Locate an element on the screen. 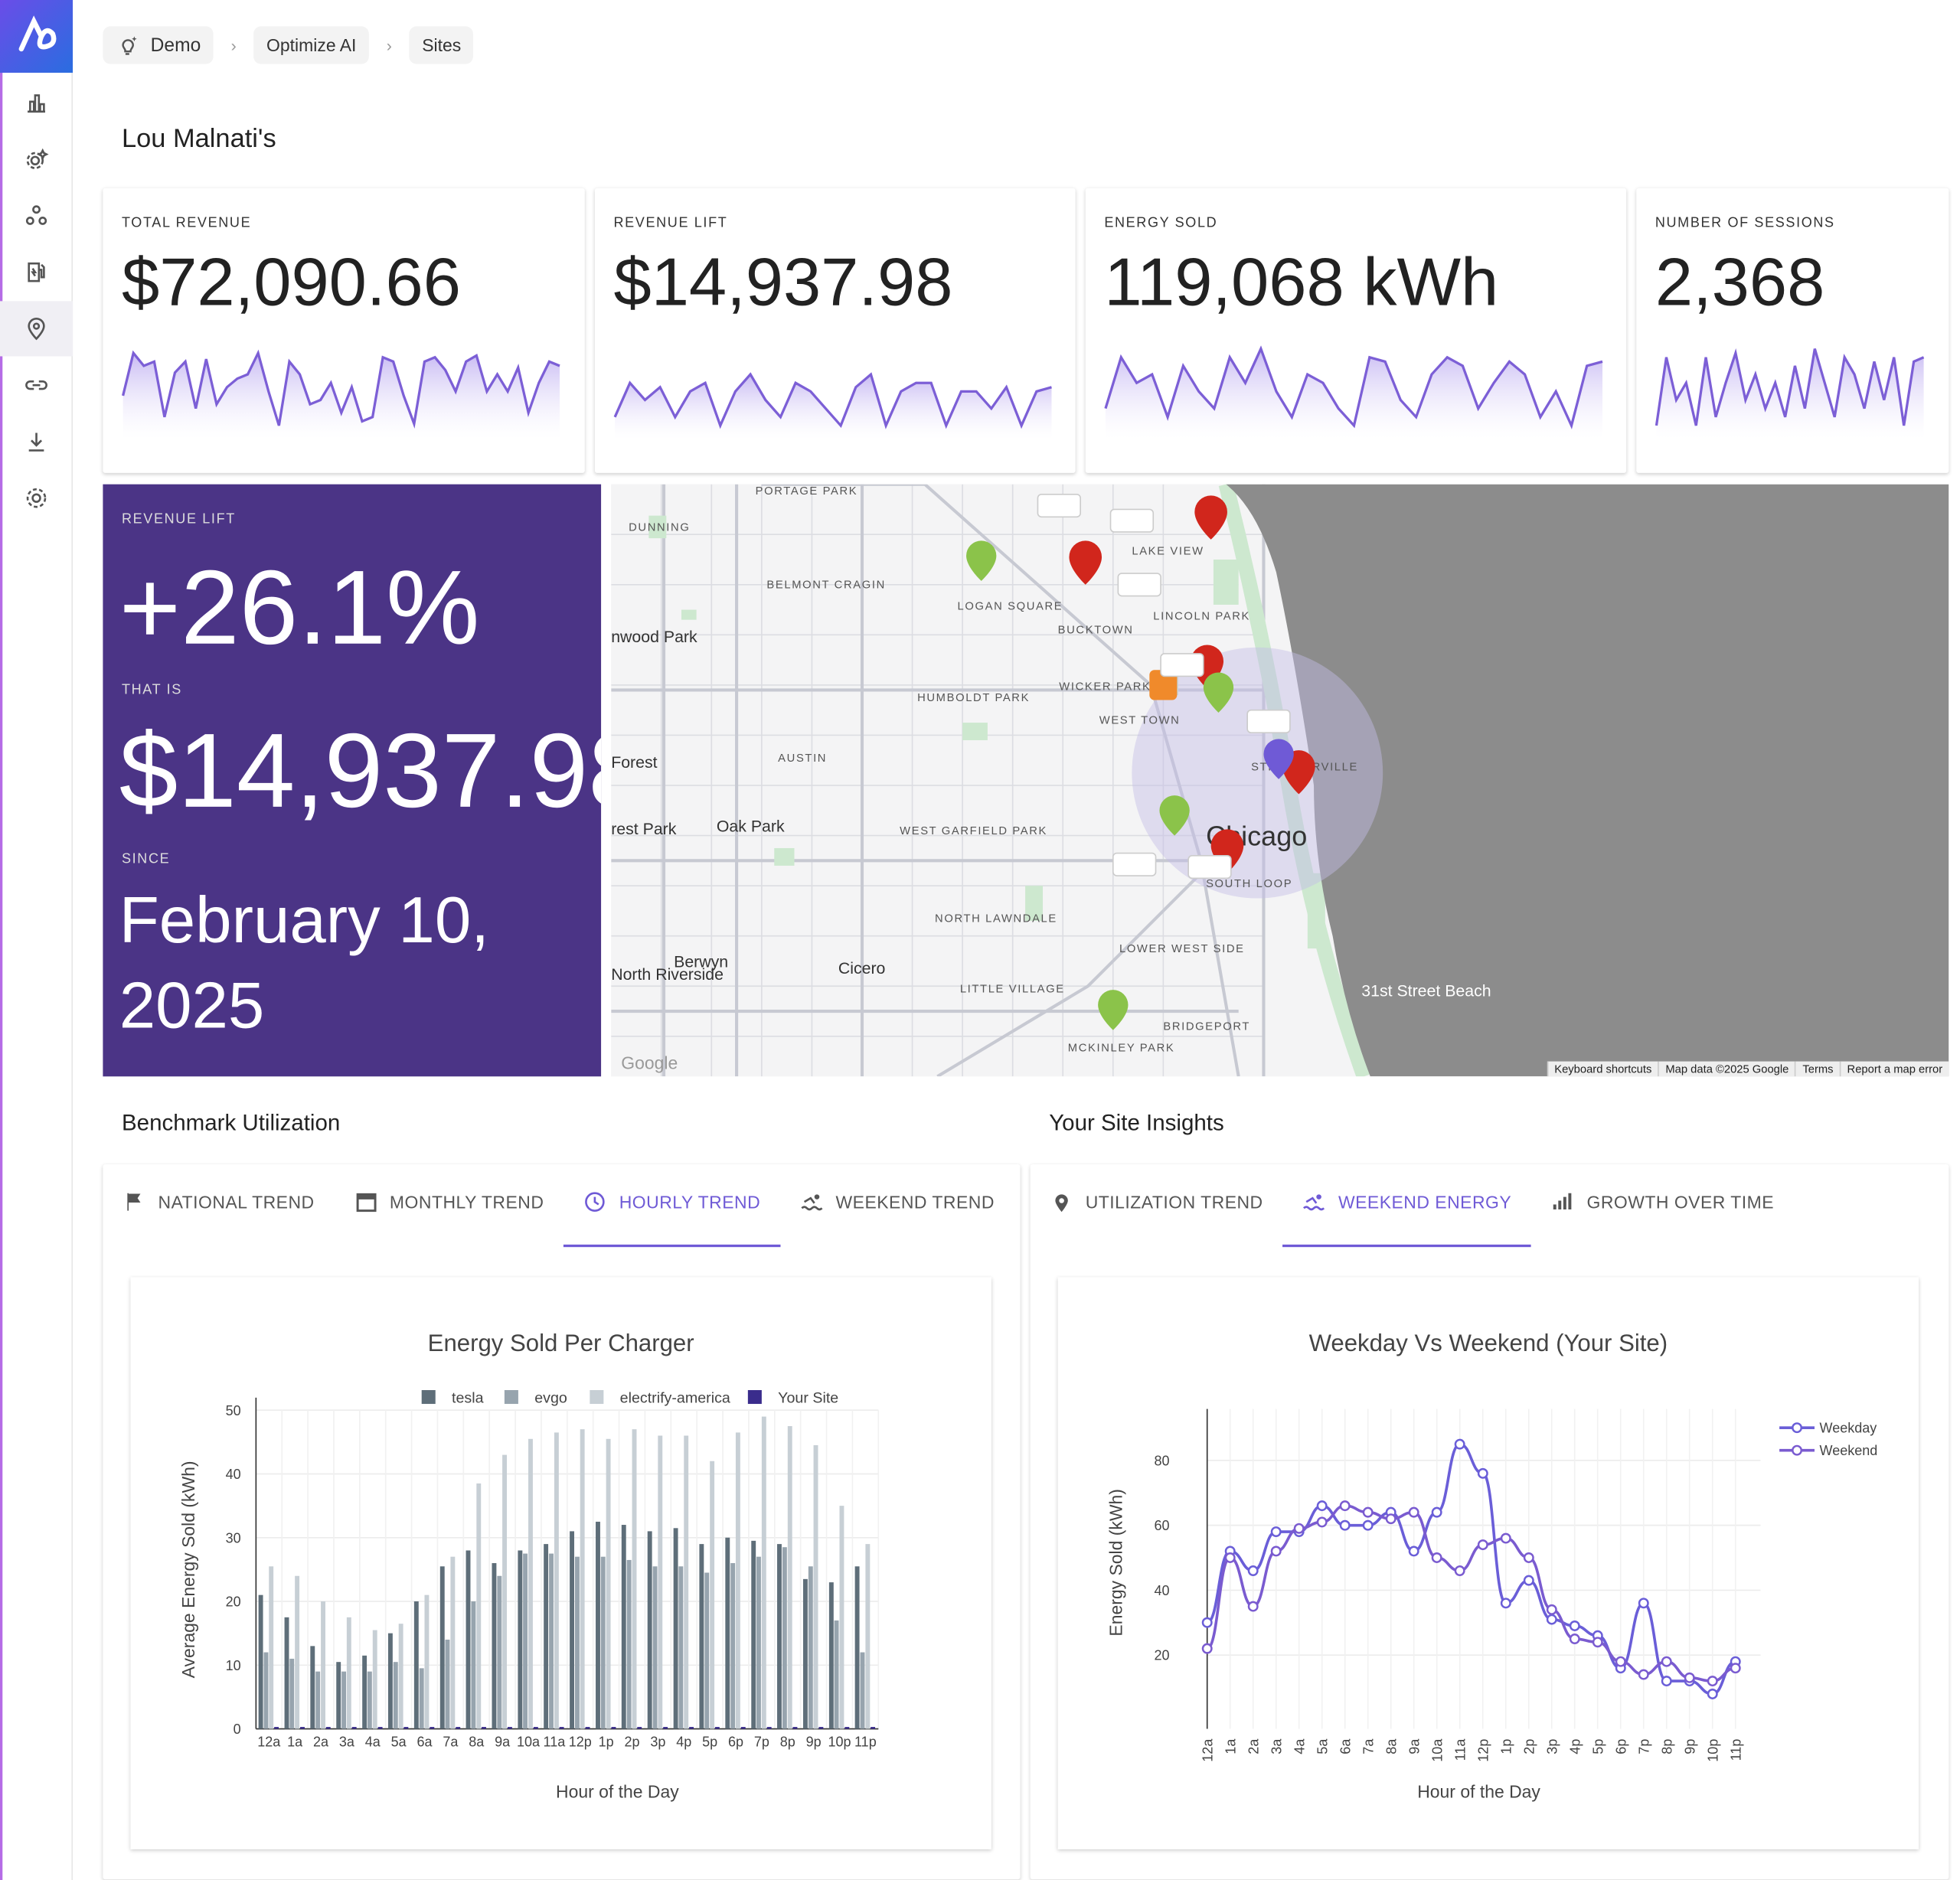  optimize-gear-icon is located at coordinates (36, 159).